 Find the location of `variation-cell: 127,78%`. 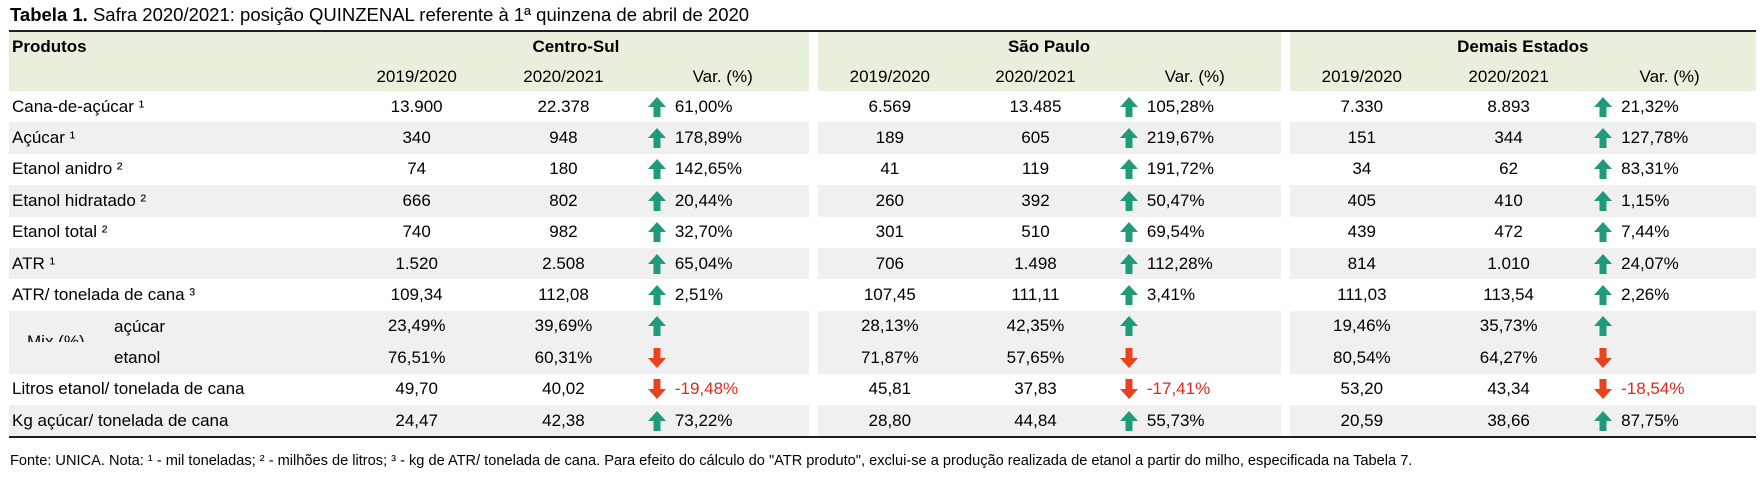

variation-cell: 127,78% is located at coordinates (1669, 138).